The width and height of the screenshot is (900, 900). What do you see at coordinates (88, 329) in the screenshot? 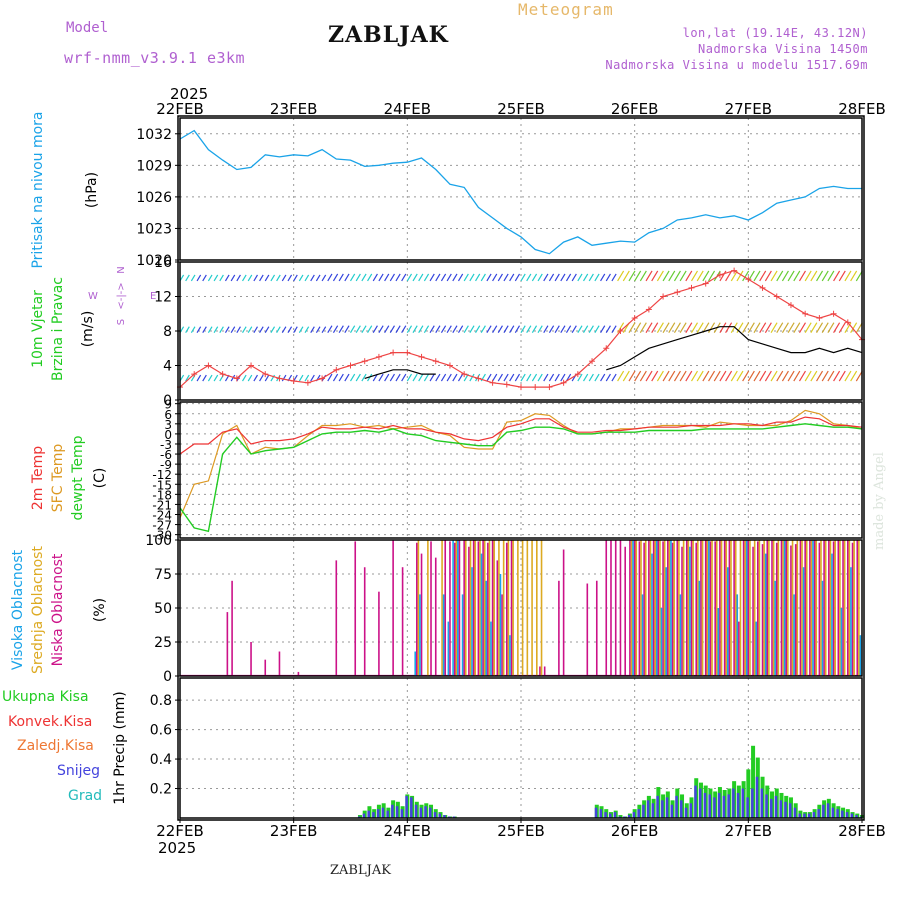
I see `wind-unit: (m/s)` at bounding box center [88, 329].